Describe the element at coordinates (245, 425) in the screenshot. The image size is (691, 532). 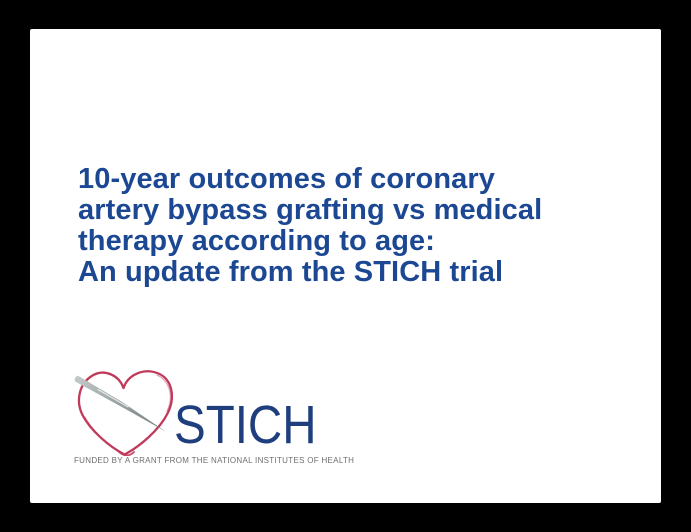
I see `stich-wordmark: STICH` at that location.